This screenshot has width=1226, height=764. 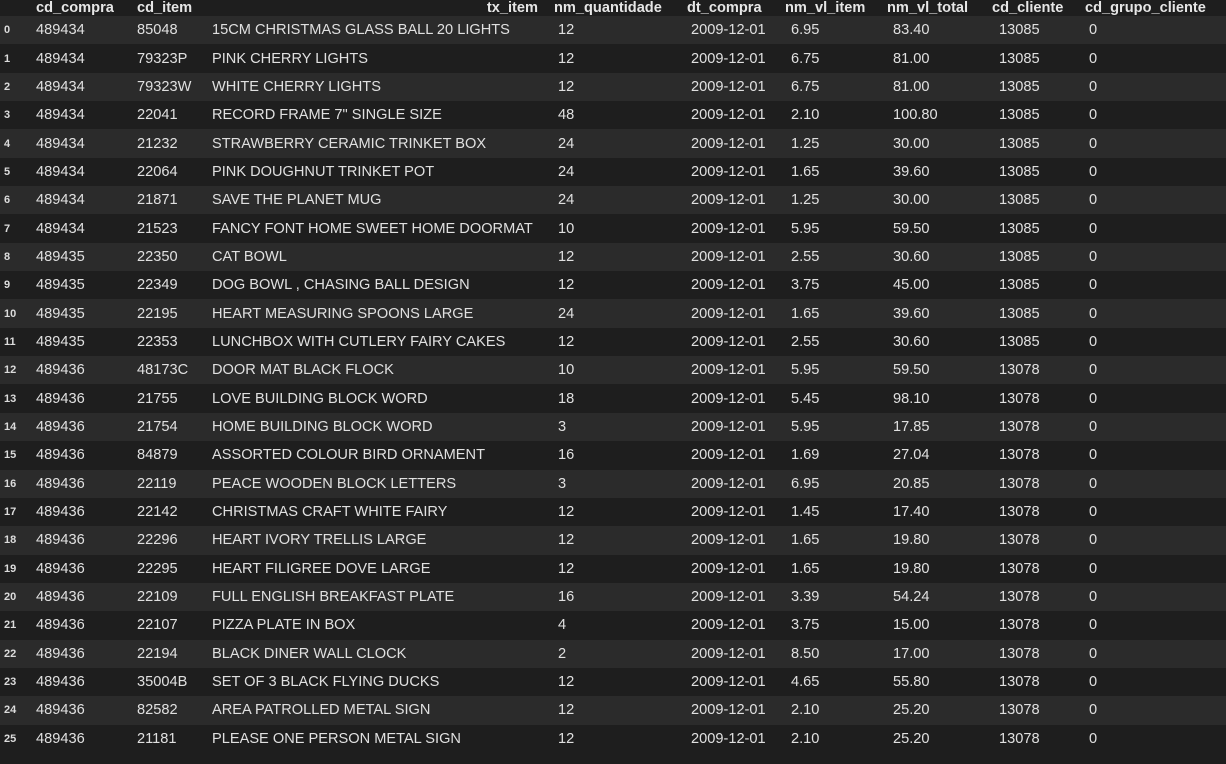 I want to click on row-index: 6, so click(x=15, y=200).